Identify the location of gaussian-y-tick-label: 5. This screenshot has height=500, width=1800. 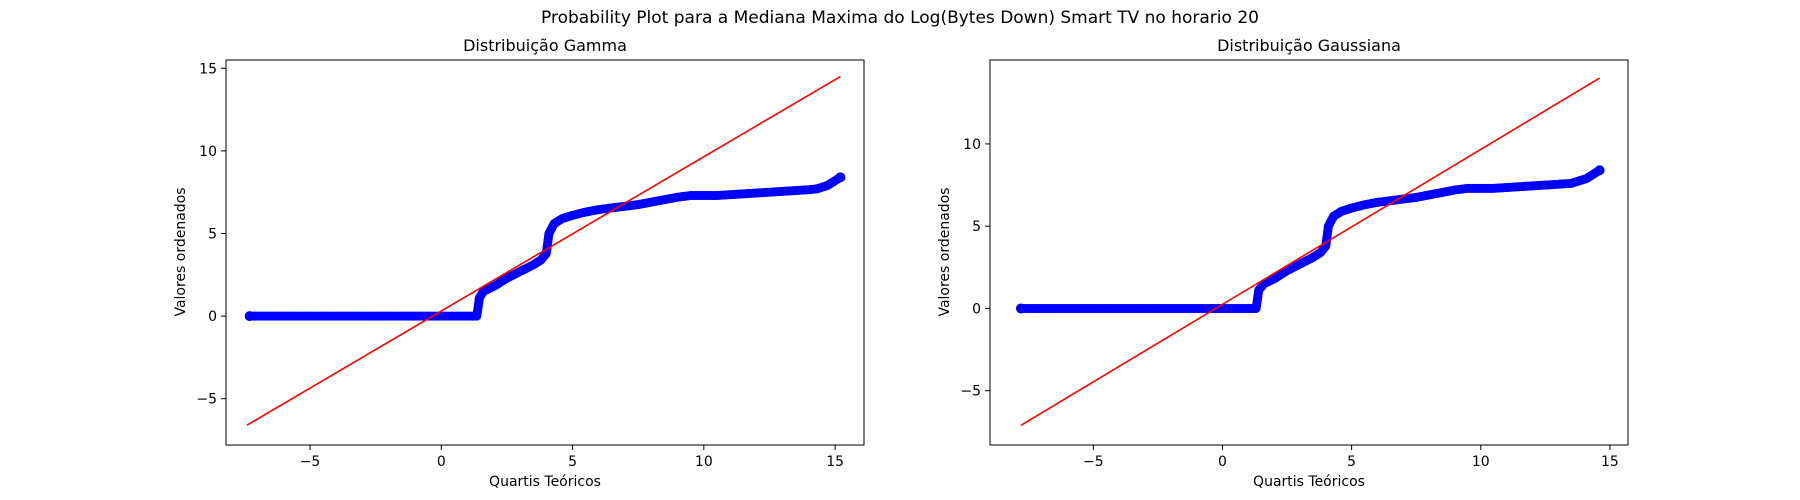
(976, 227).